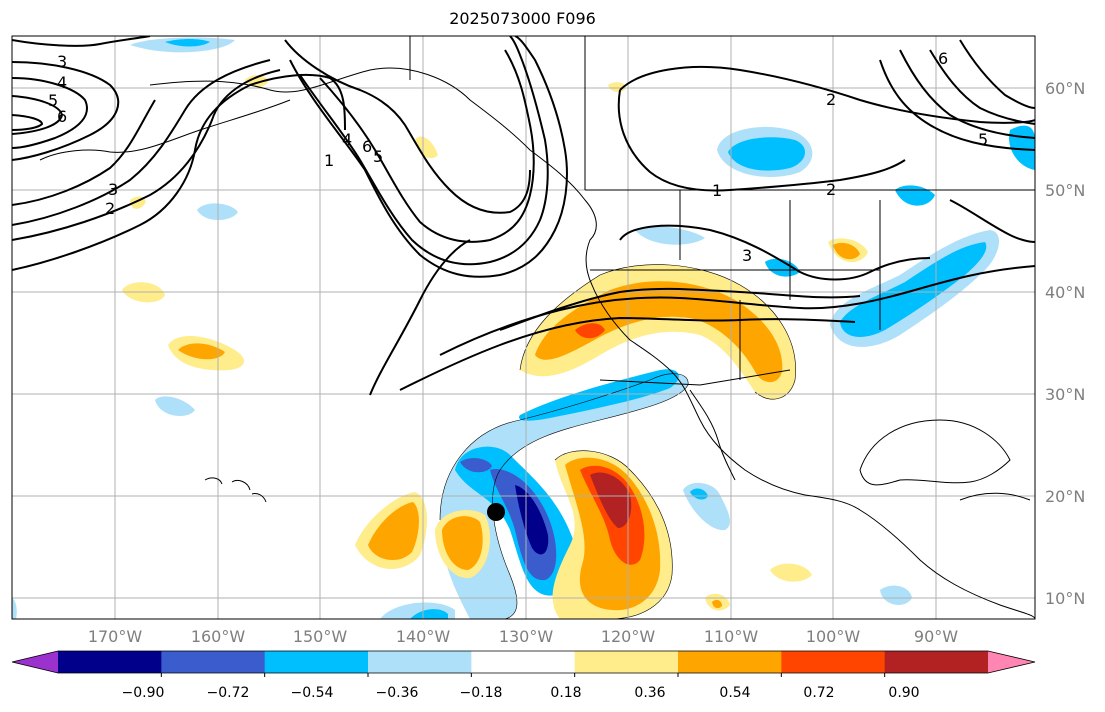 The width and height of the screenshot is (1105, 712). Describe the element at coordinates (734, 693) in the screenshot. I see `colorbar-tick-label: 0.54` at that location.